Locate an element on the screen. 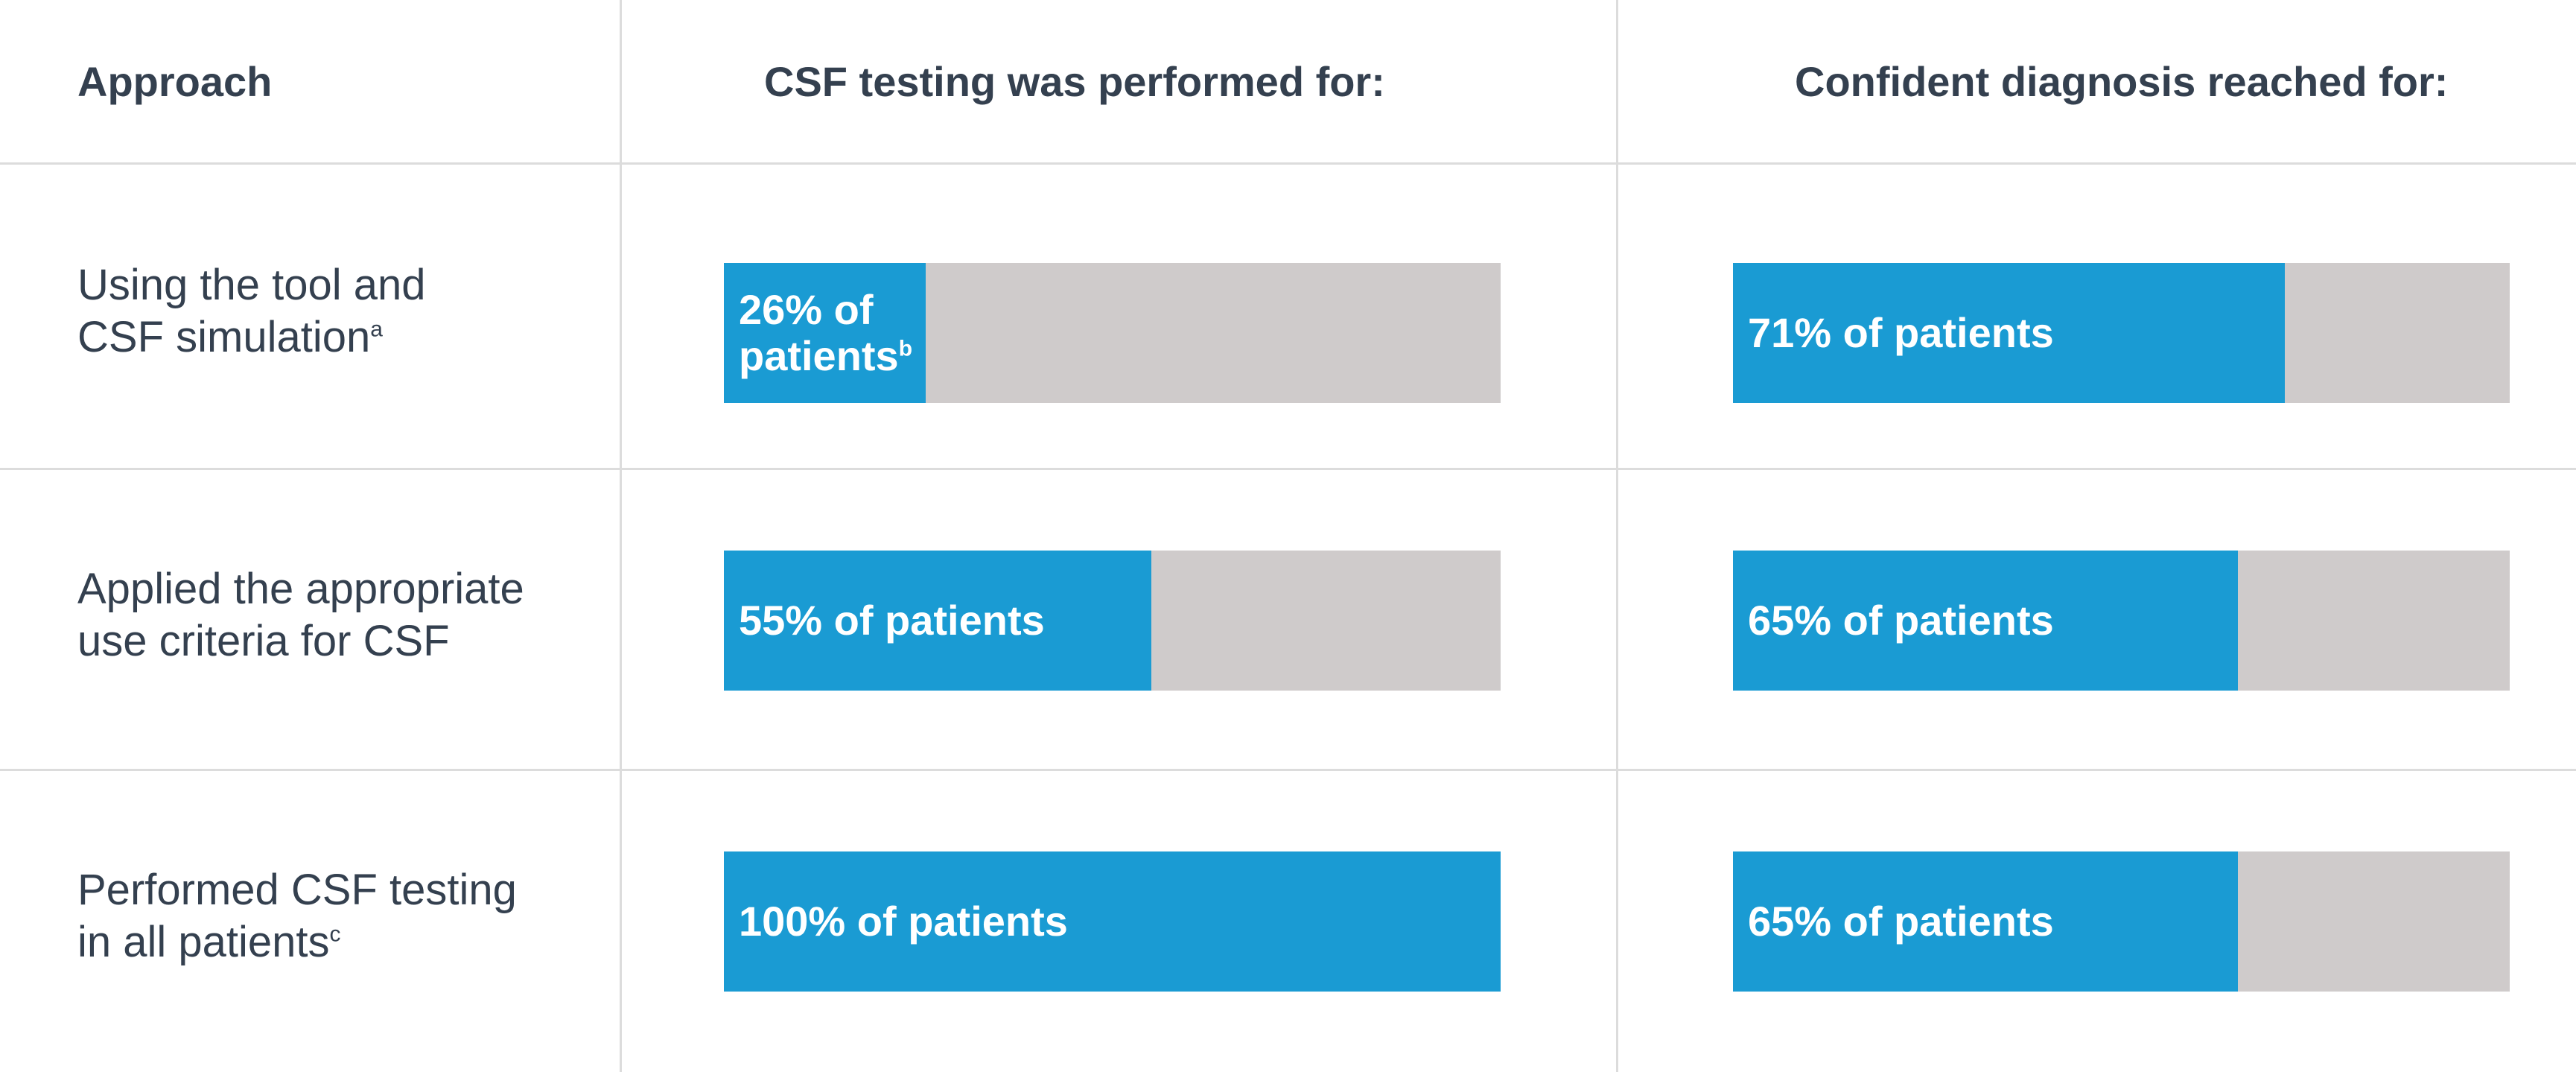  bar-track-csf-all: 100% of patients is located at coordinates (1112, 922).